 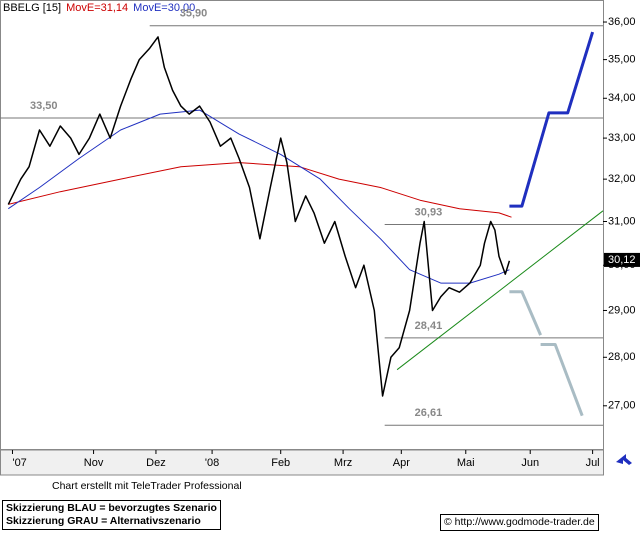 I want to click on last-price-box, so click(x=622, y=259).